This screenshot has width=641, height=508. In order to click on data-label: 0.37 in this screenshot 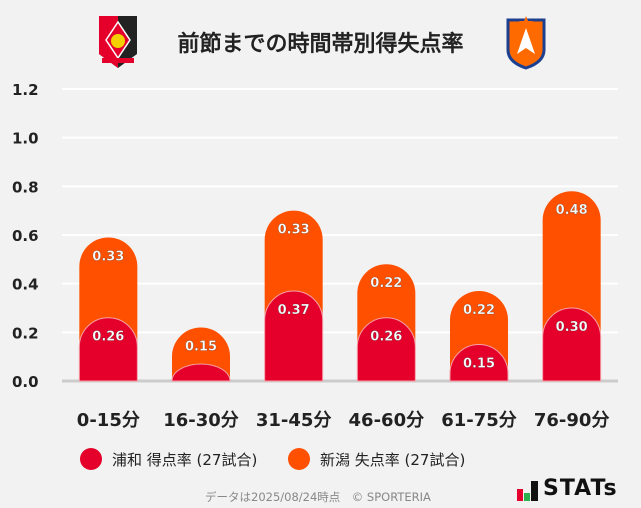, I will do `click(294, 310)`.